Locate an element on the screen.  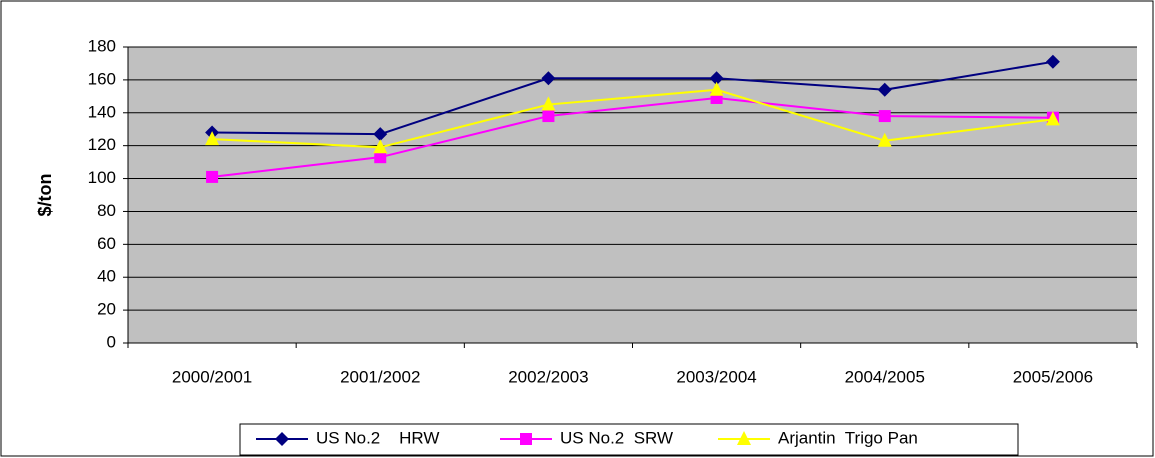
y-tick-label: 60 is located at coordinates (106, 243).